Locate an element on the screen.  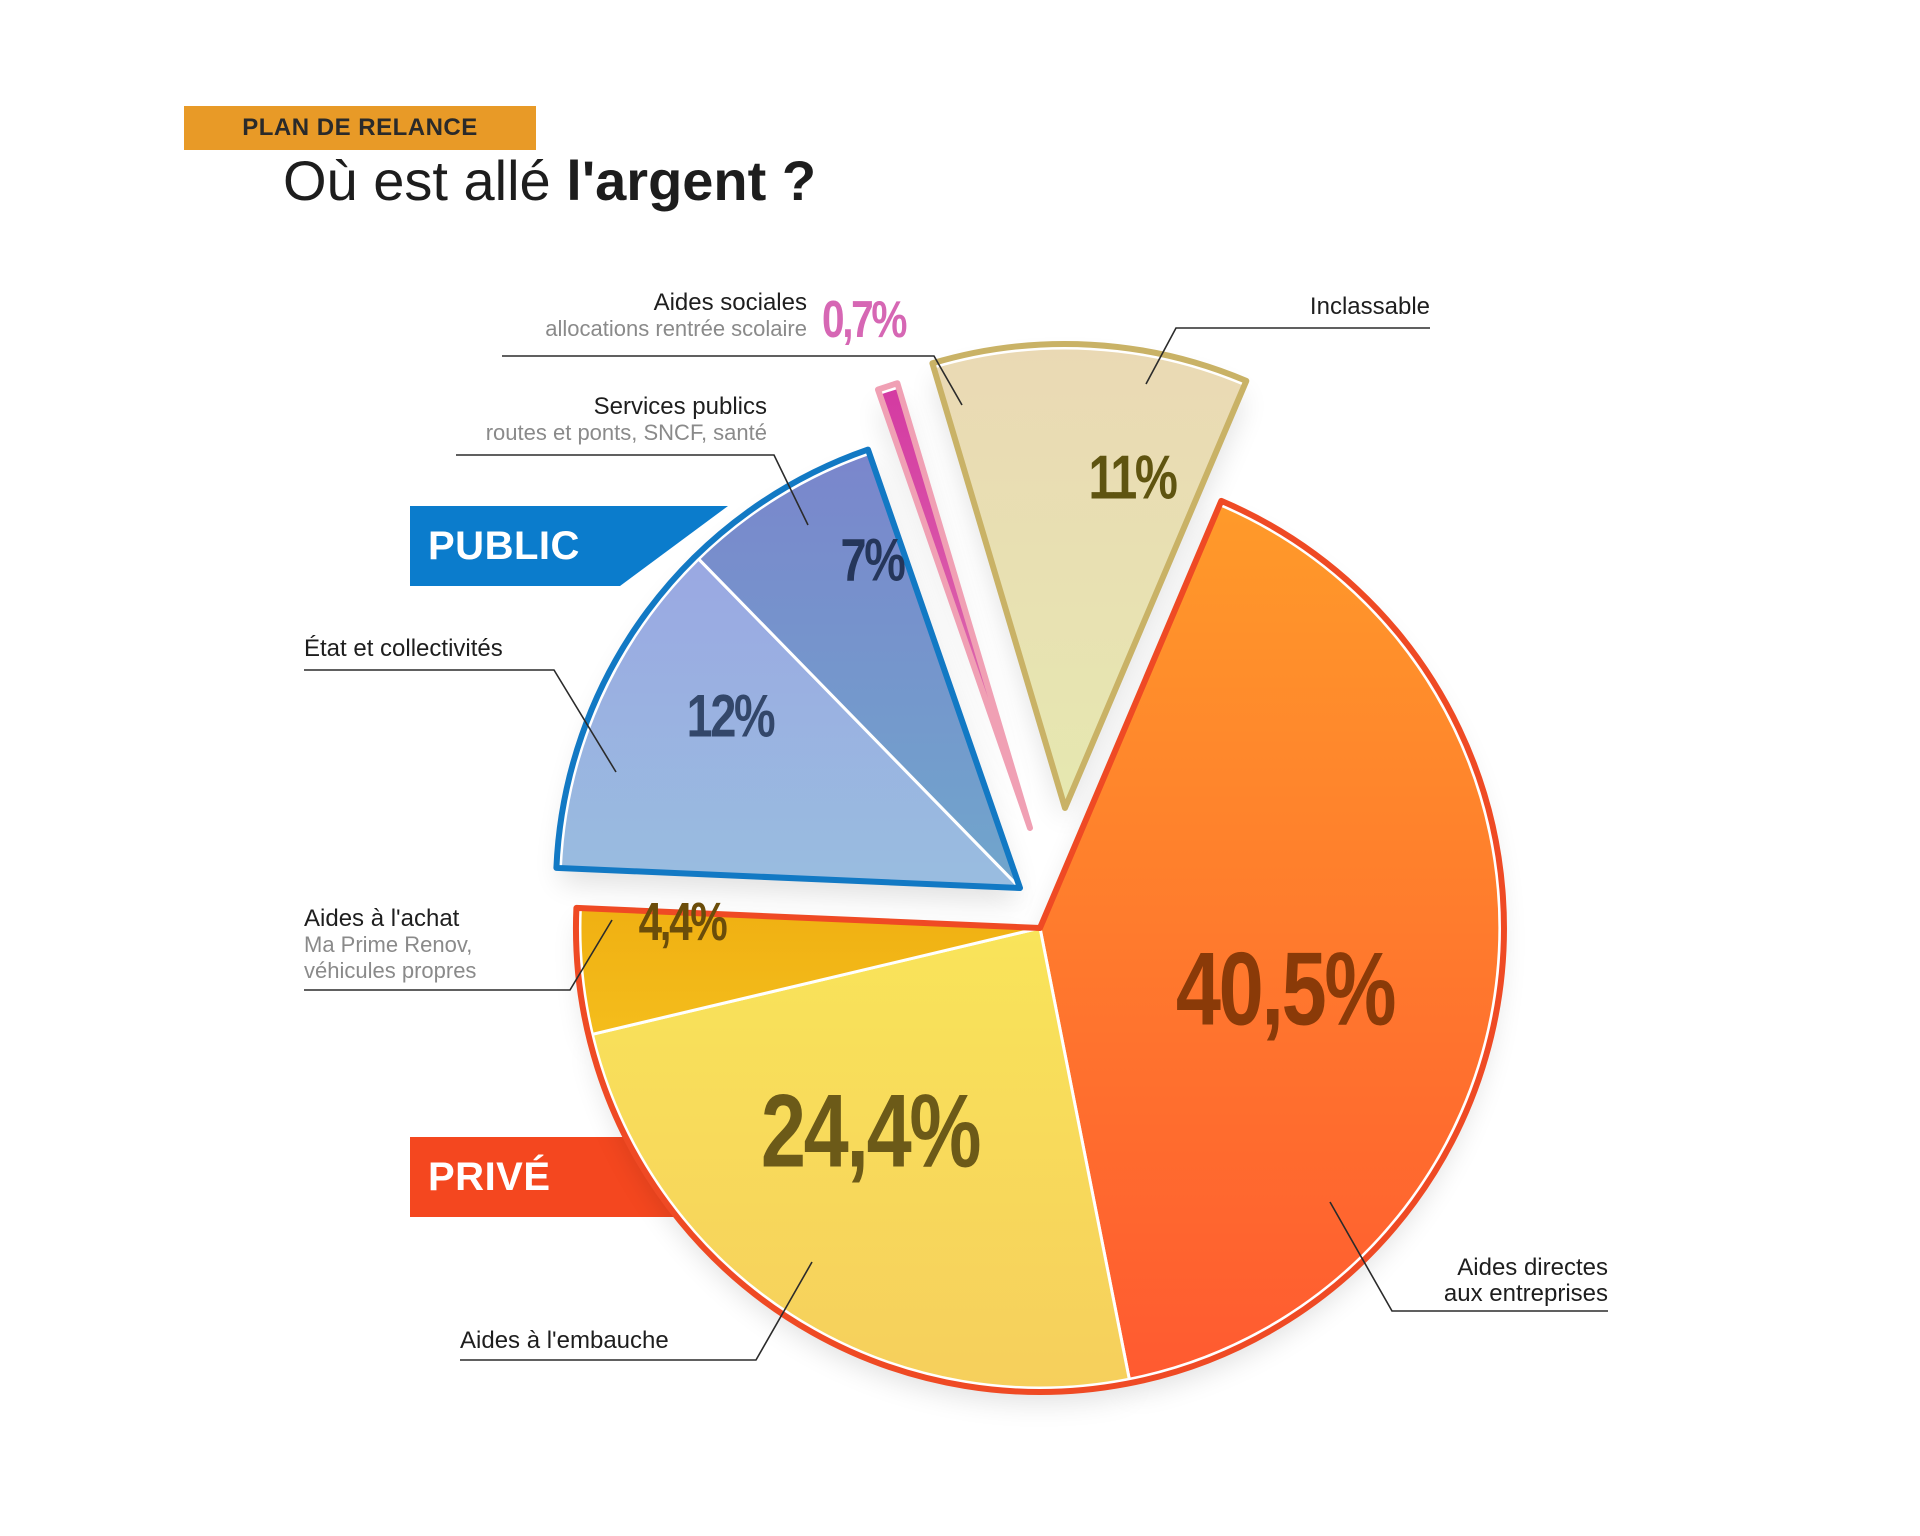
leader-line-services-publics is located at coordinates (632, 490).